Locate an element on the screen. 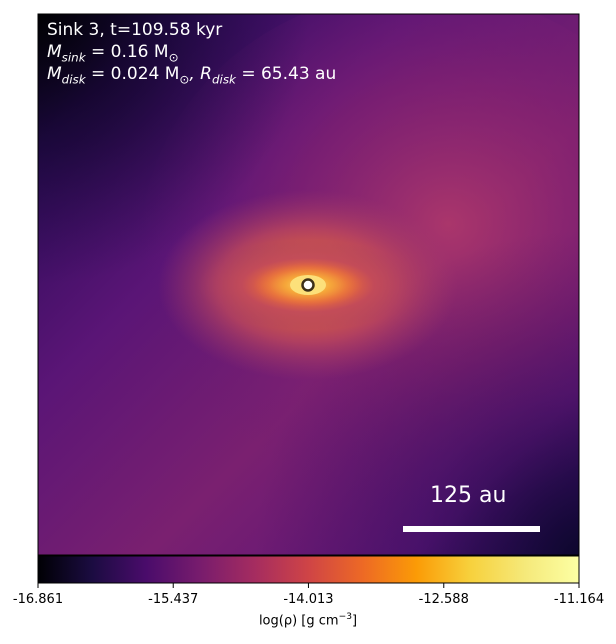  colorbar-tick-label-4: -11.164 is located at coordinates (579, 599).